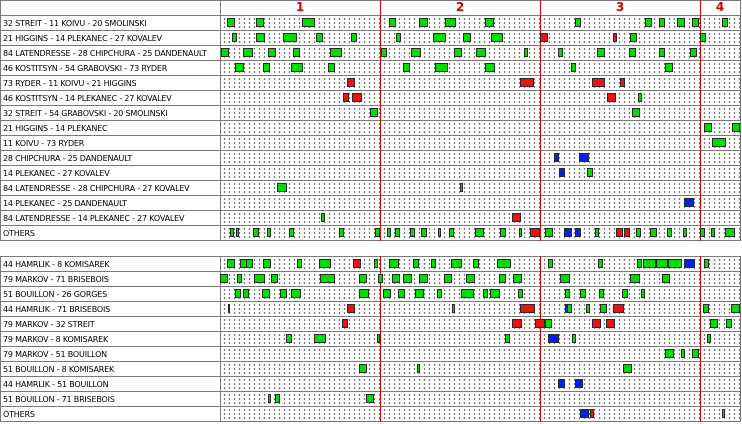 The height and width of the screenshot is (424, 742). Describe the element at coordinates (56, 173) in the screenshot. I see `row-label: 14 PLEKANEC - 27 KOVALEV` at that location.